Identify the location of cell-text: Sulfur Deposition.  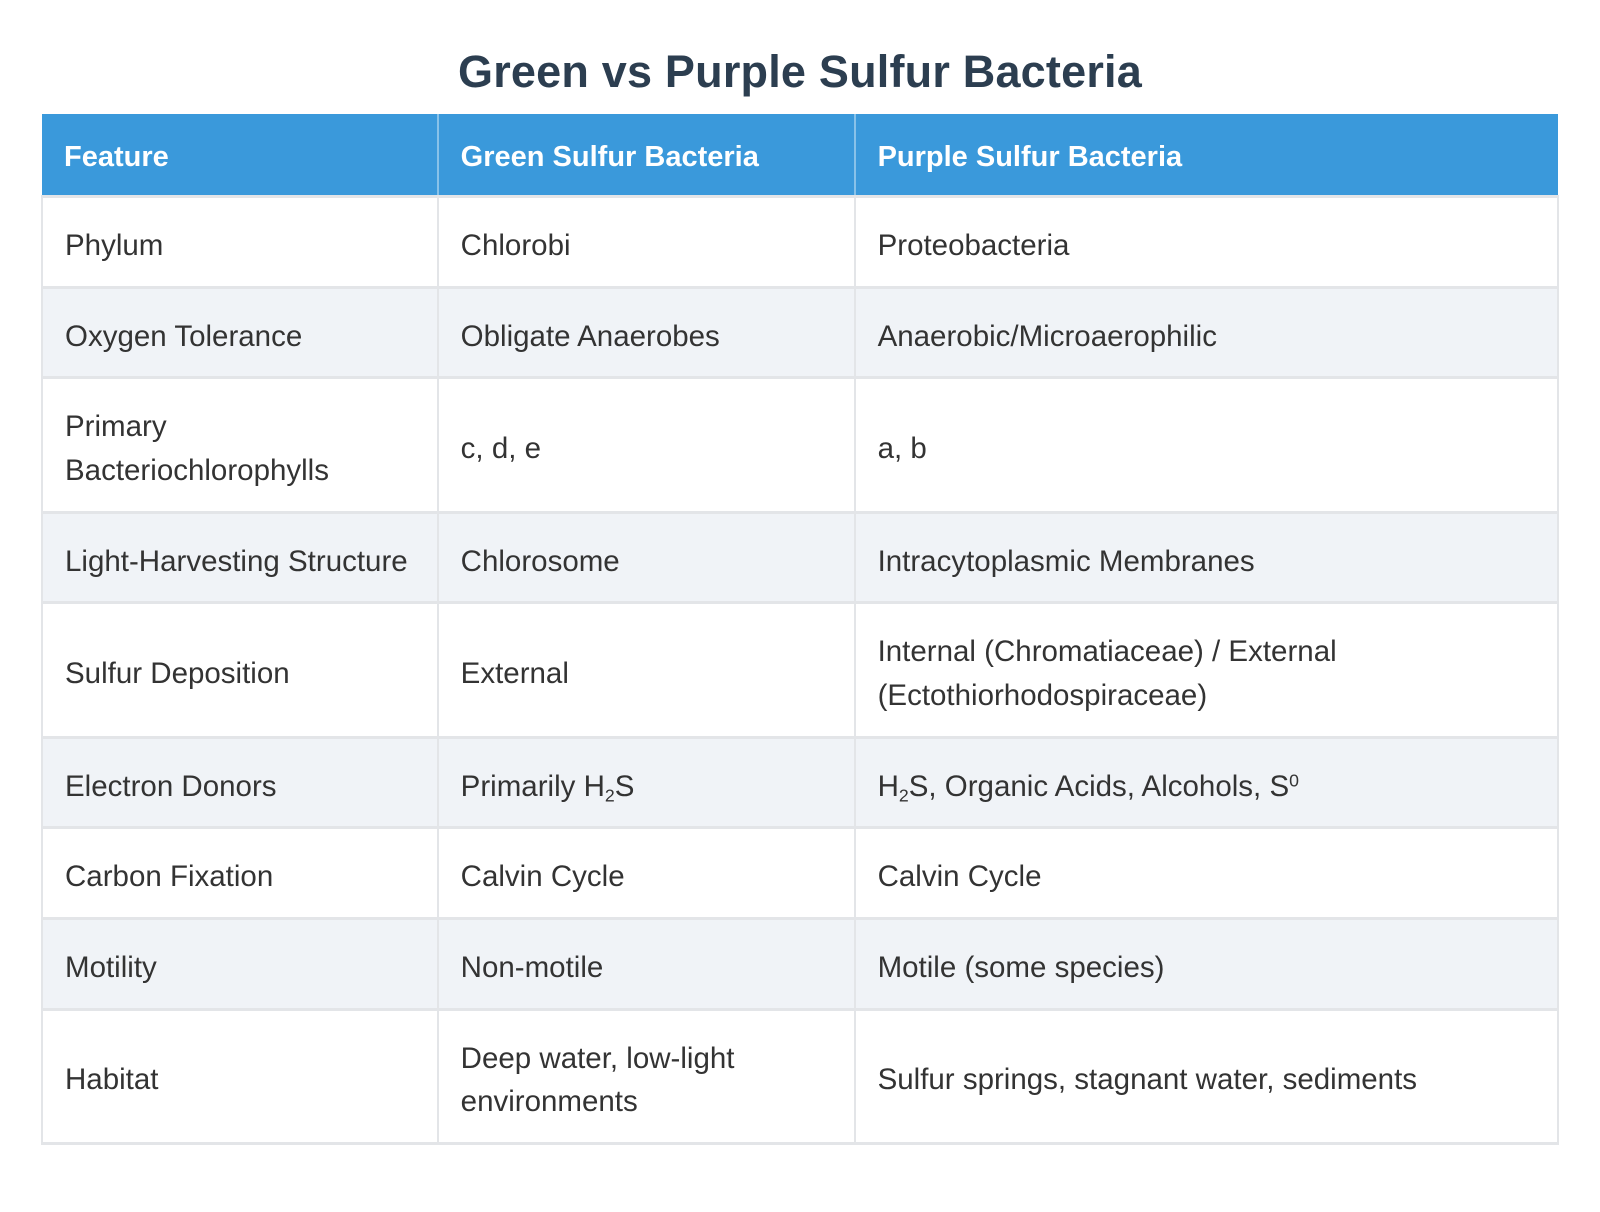
(177, 674).